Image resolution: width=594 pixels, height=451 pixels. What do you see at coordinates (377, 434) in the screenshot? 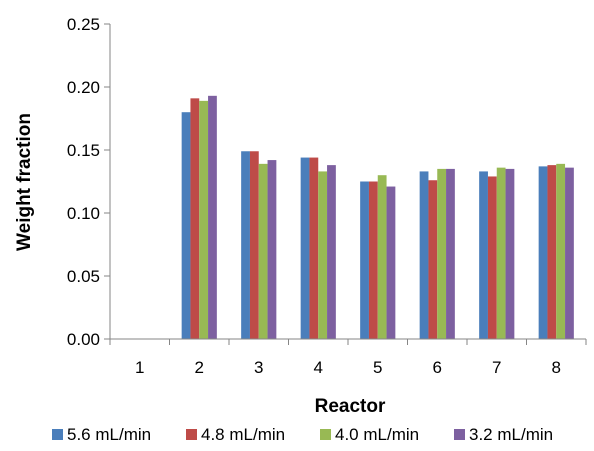
I see `legend-label: 4.0 mL/min` at bounding box center [377, 434].